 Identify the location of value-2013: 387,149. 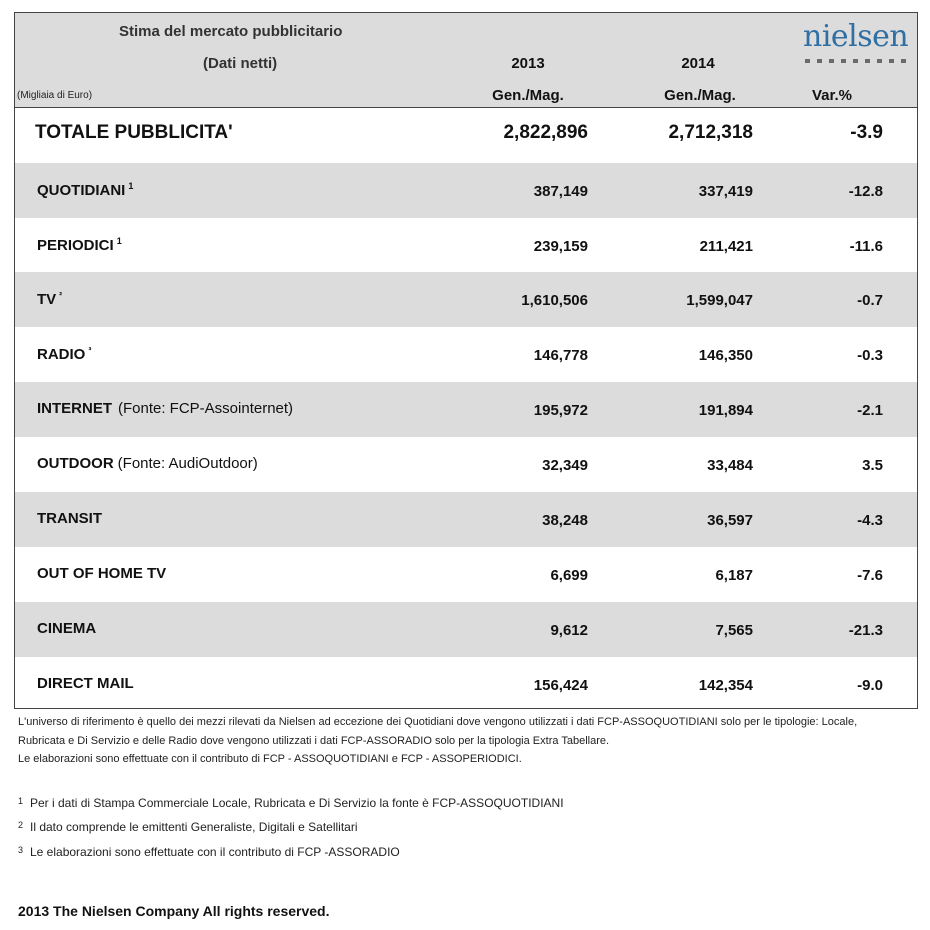
(560, 191).